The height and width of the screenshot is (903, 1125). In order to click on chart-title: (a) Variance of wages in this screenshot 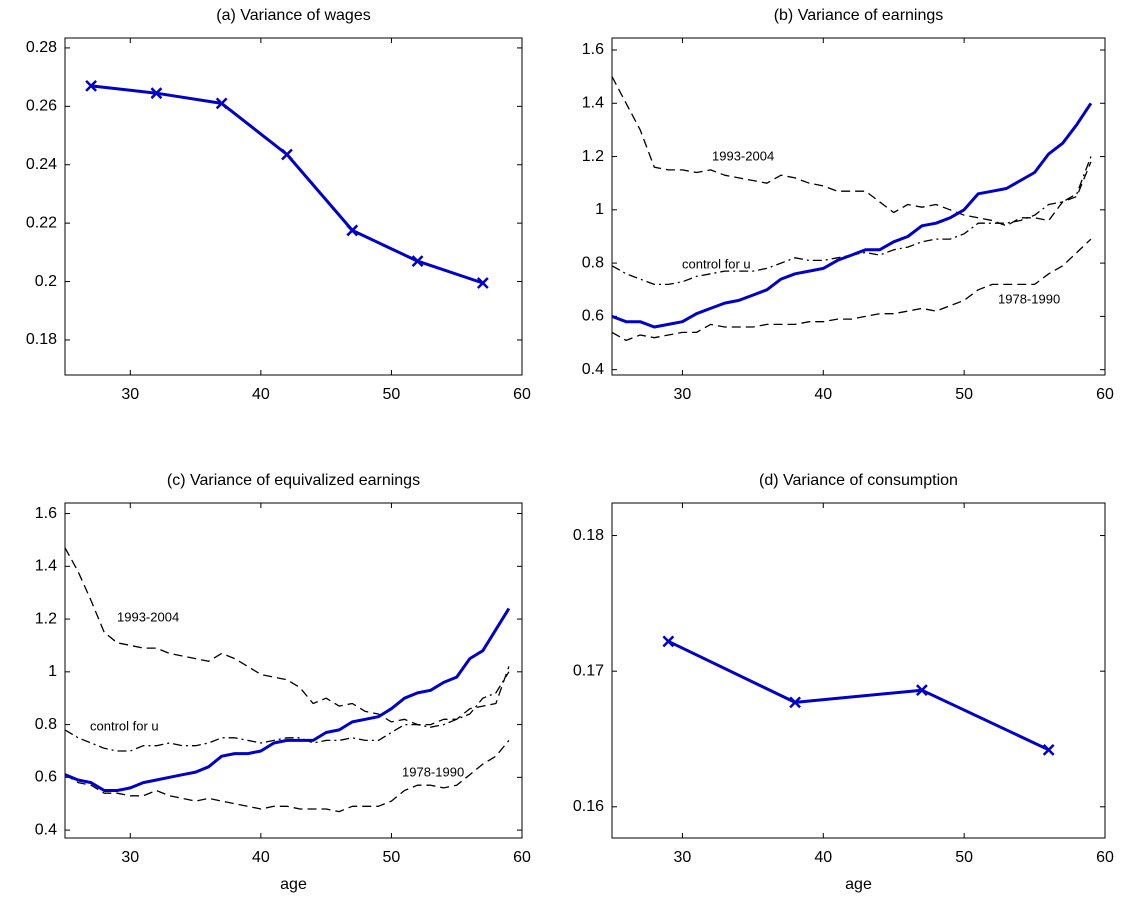, I will do `click(293, 15)`.